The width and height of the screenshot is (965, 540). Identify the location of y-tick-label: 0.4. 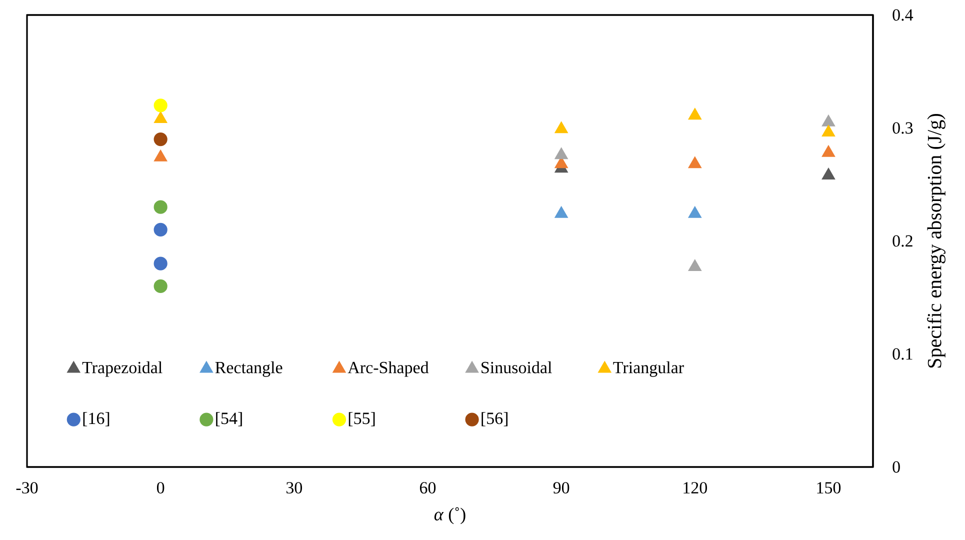
(903, 15).